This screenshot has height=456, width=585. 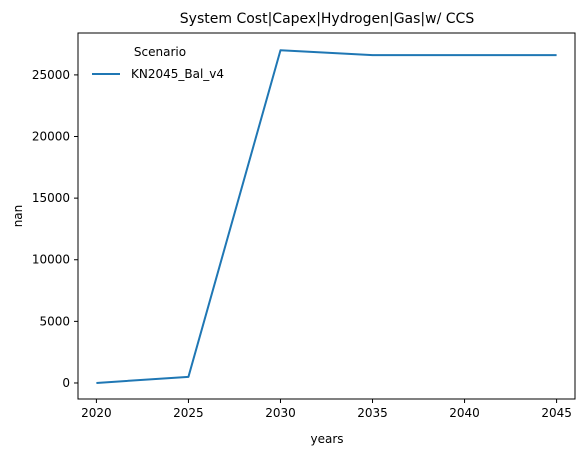 What do you see at coordinates (464, 413) in the screenshot?
I see `x-tick-label: 2040` at bounding box center [464, 413].